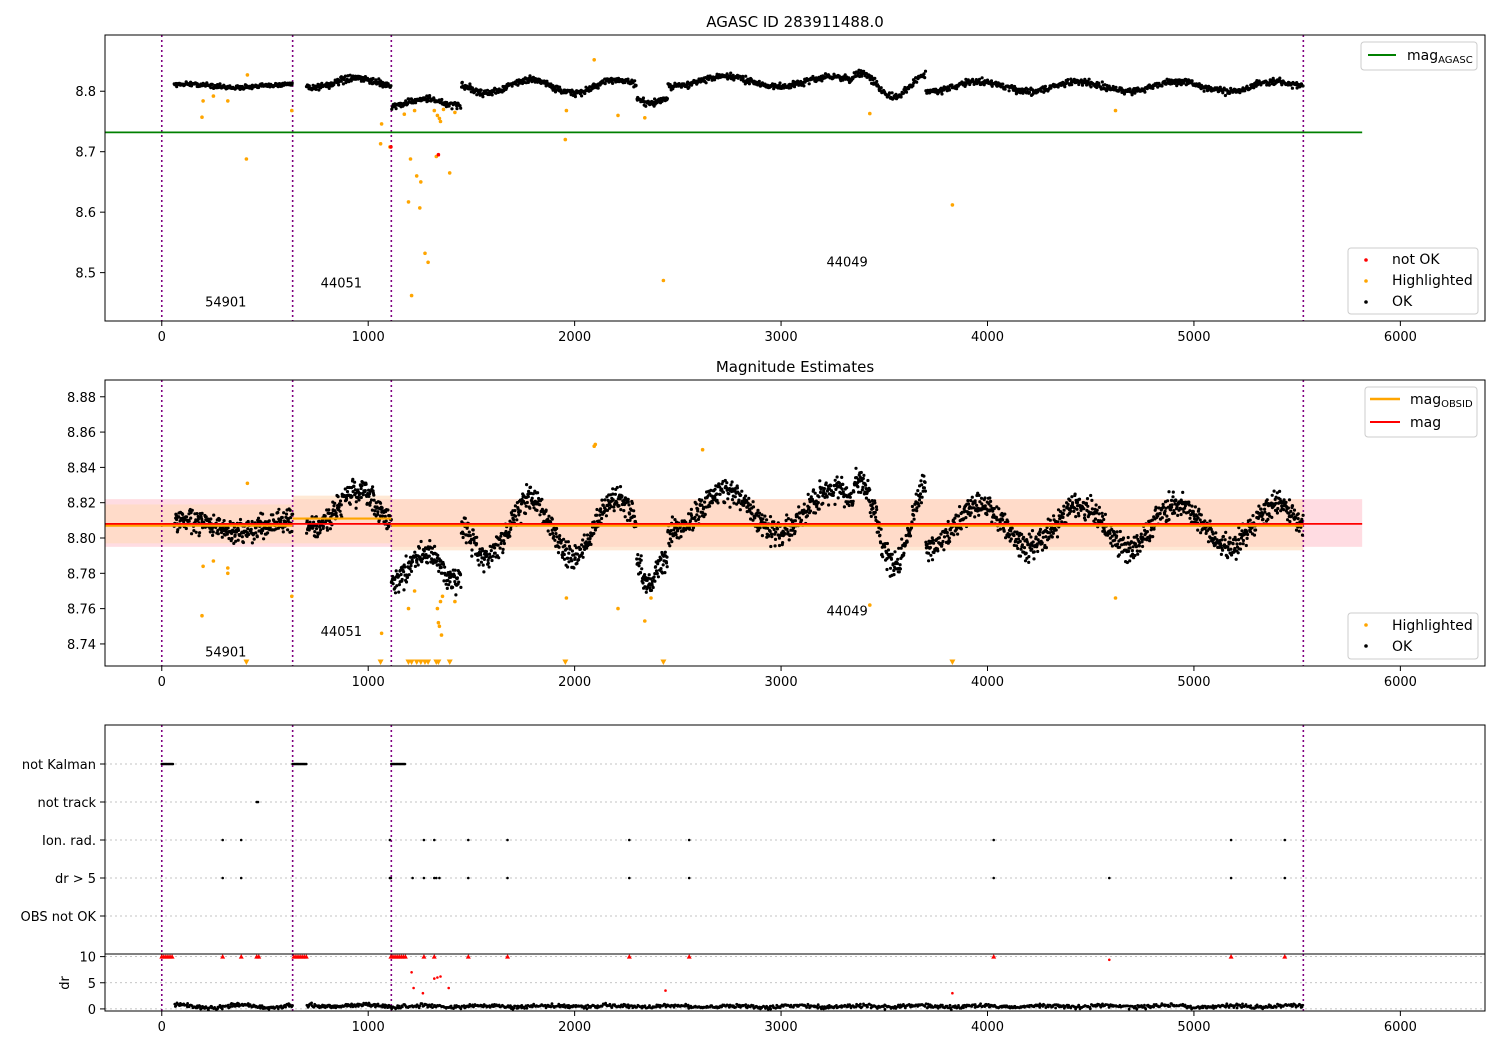 The width and height of the screenshot is (1500, 1050). What do you see at coordinates (391, 147) in the screenshot?
I see `agasc-not-ok-point` at bounding box center [391, 147].